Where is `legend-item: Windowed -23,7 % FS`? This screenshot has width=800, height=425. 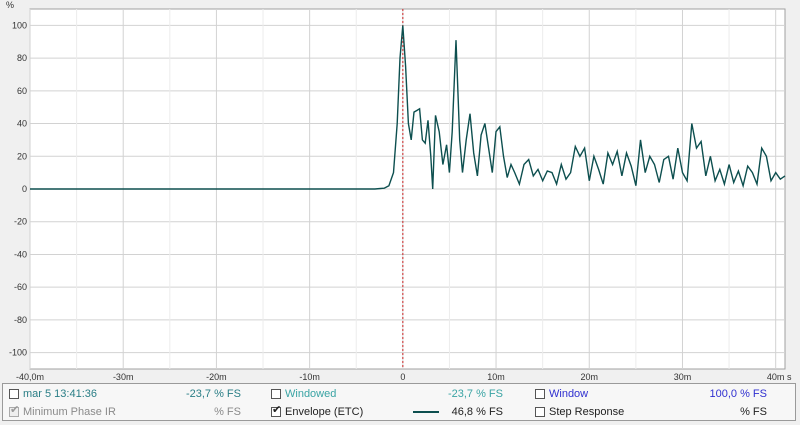
legend-item: Windowed -23,7 % FS is located at coordinates (387, 394).